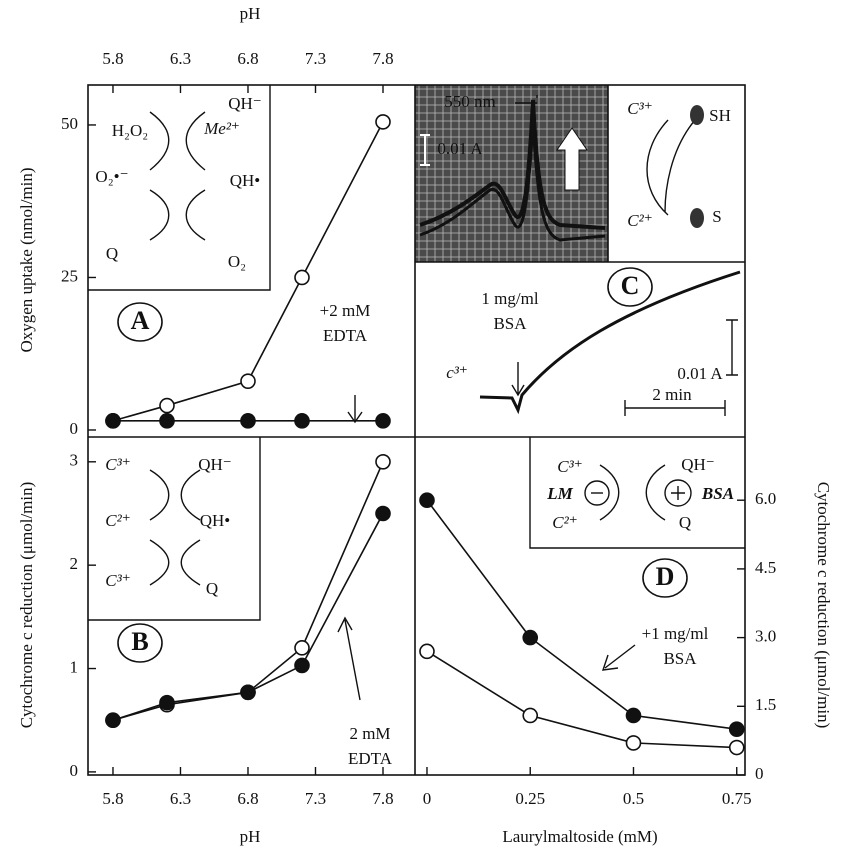 The width and height of the screenshot is (847, 850). What do you see at coordinates (469, 101) in the screenshot?
I see `panel-c-text: 550 nm` at bounding box center [469, 101].